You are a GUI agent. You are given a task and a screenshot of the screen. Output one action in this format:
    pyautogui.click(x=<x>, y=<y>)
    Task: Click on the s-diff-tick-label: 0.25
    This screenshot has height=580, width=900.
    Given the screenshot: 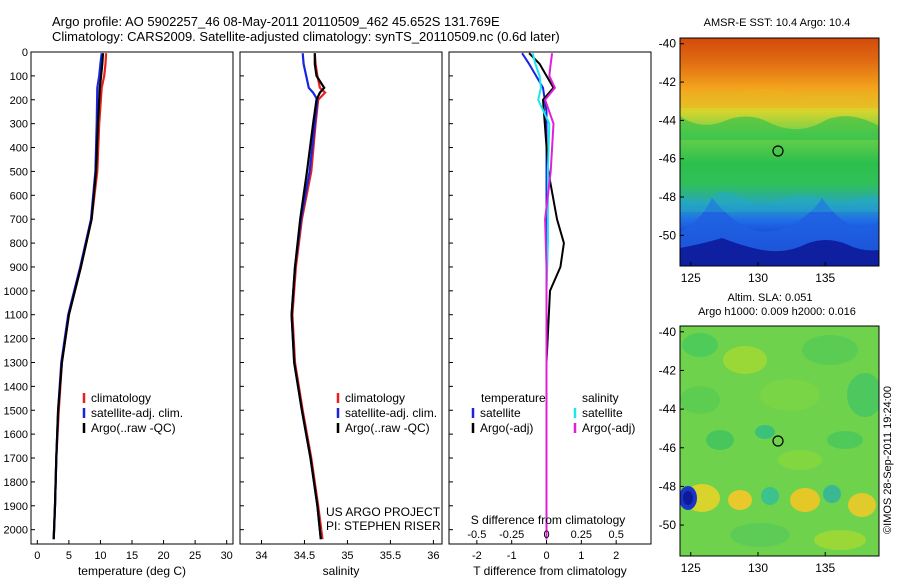 What is the action you would take?
    pyautogui.click(x=581, y=535)
    